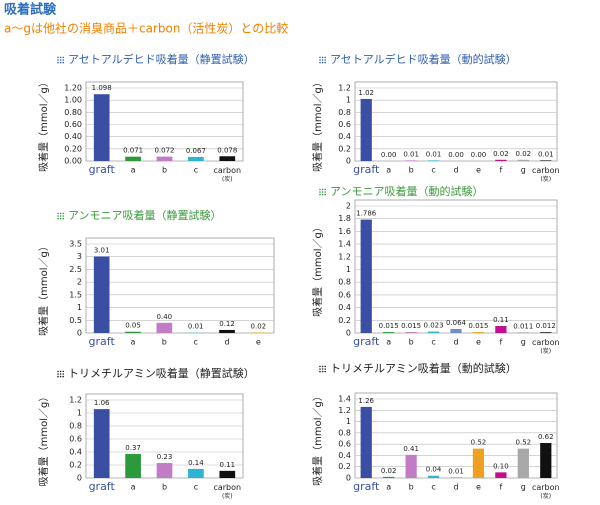  Describe the element at coordinates (423, 368) in the screenshot. I see `chart-title: トリメチルアミン吸着量（動的試験）` at that location.